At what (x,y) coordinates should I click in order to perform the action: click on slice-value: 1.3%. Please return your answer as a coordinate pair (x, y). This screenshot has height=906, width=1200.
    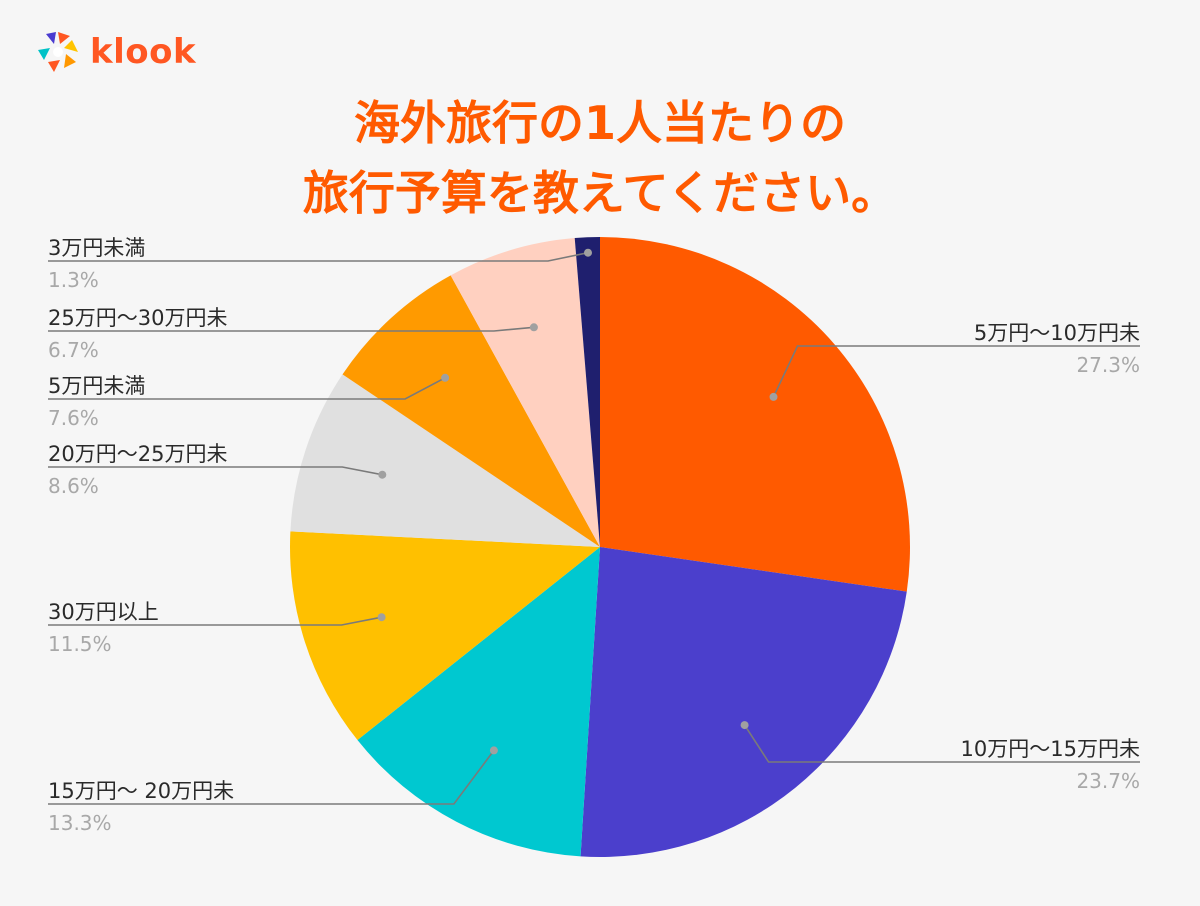
    Looking at the image, I should click on (73, 280).